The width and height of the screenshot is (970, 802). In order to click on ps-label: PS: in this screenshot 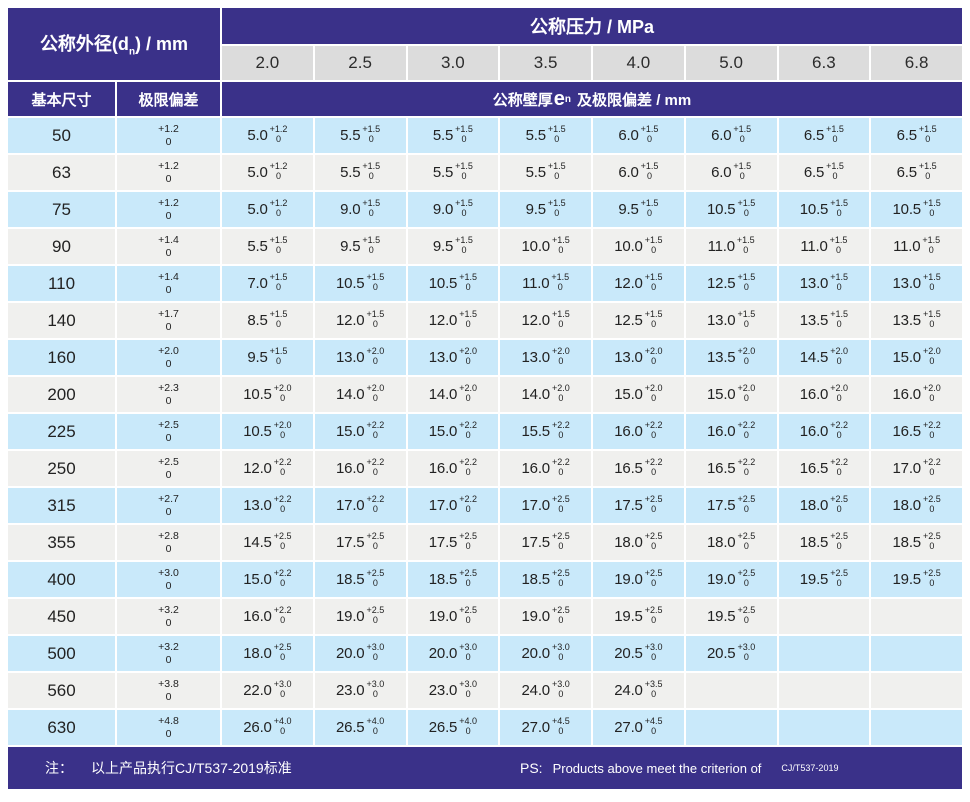, I will do `click(531, 768)`.